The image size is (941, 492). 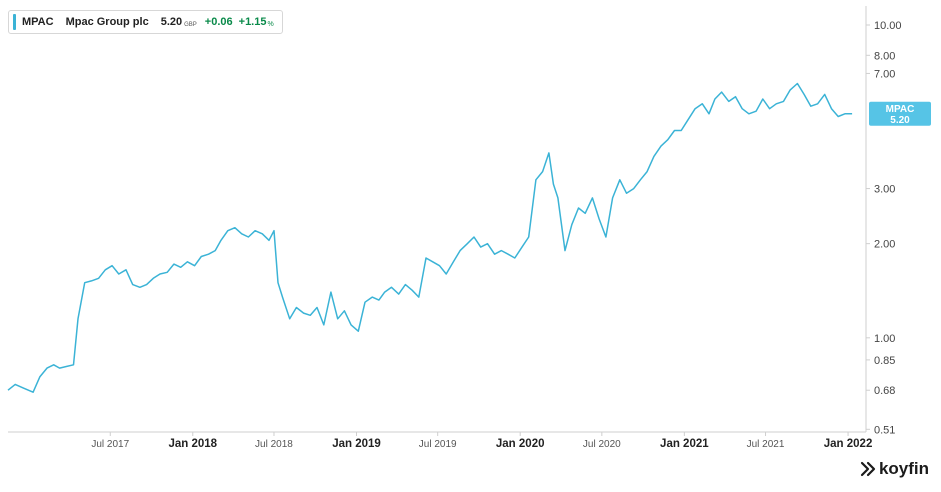 What do you see at coordinates (884, 430) in the screenshot?
I see `y-tick-label: 0.51` at bounding box center [884, 430].